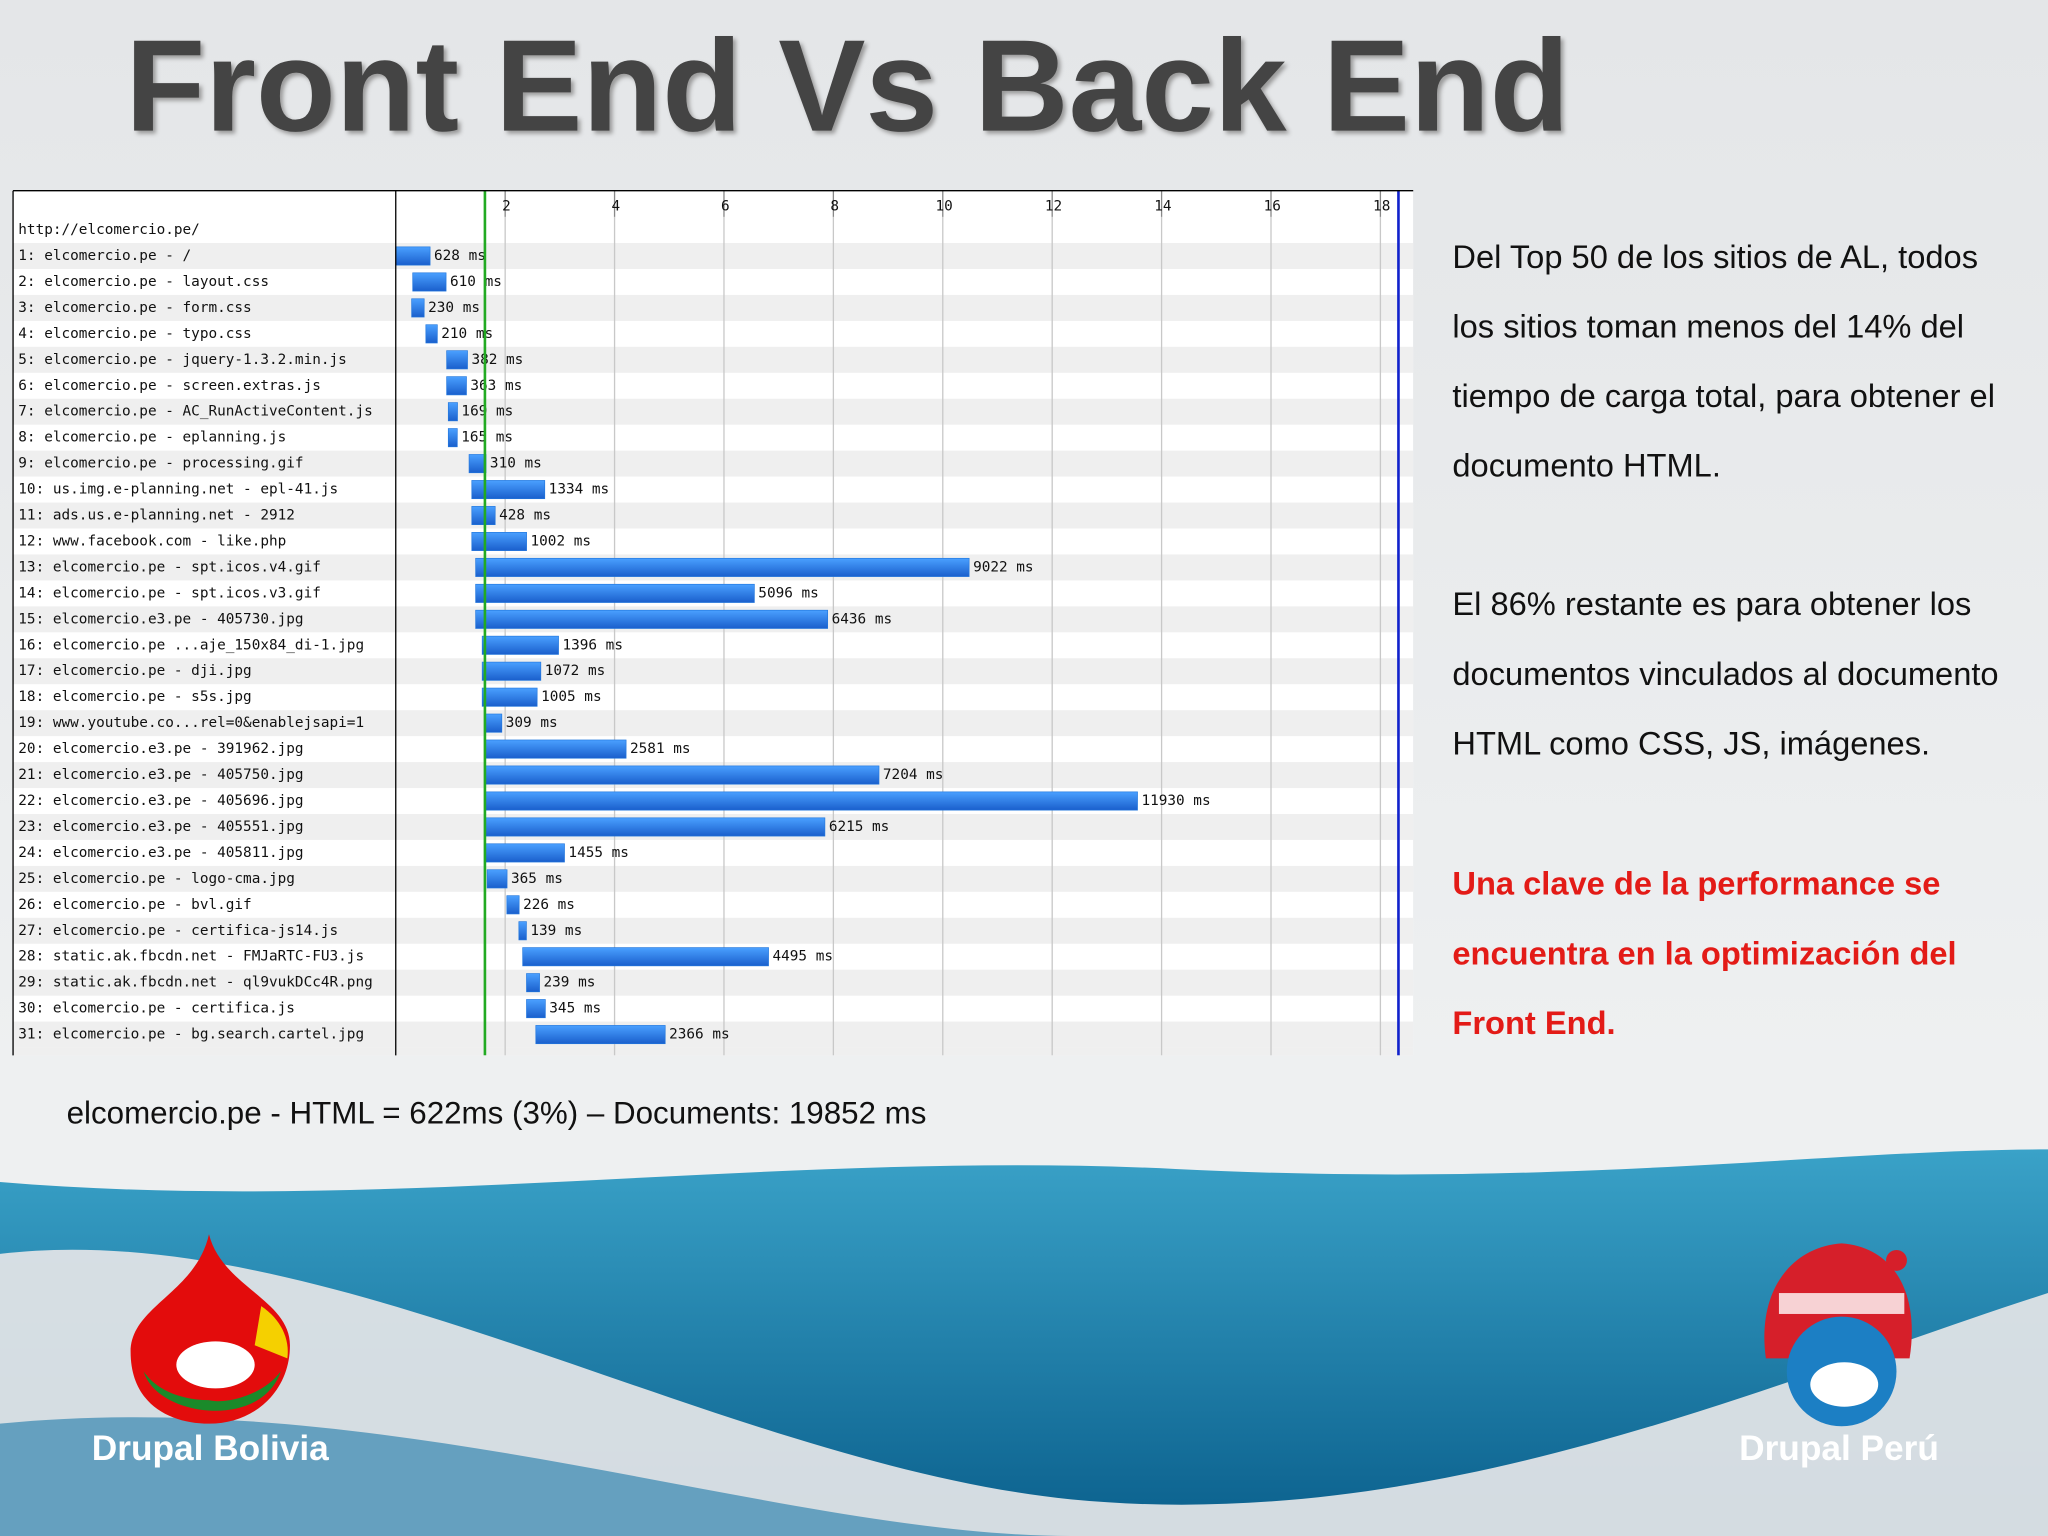  Describe the element at coordinates (1003, 567) in the screenshot. I see `value-label: 9022 ms` at that location.